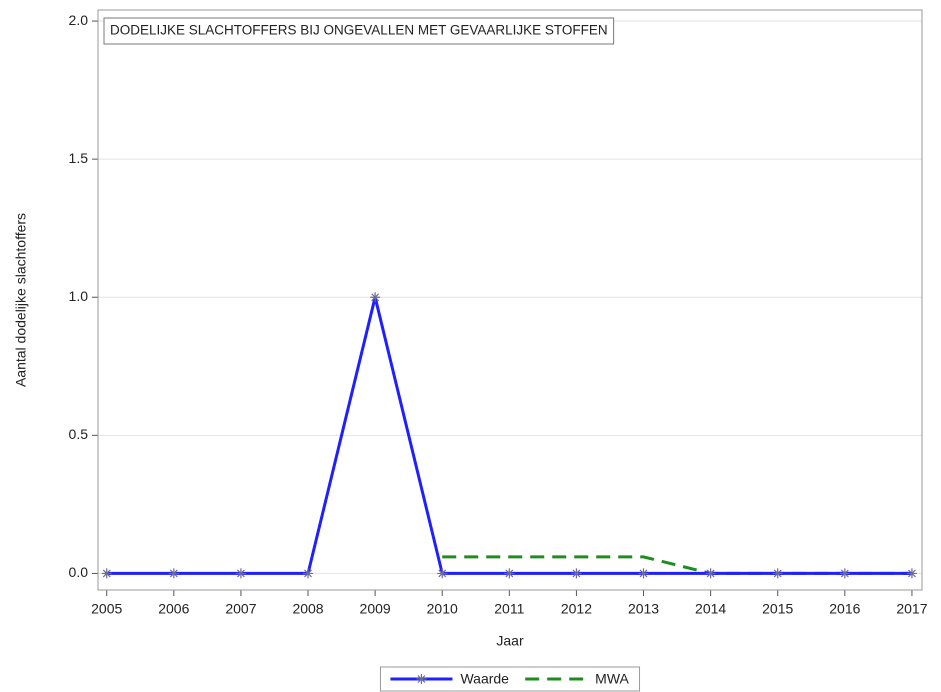  What do you see at coordinates (777, 609) in the screenshot?
I see `x-tick-label: 2015` at bounding box center [777, 609].